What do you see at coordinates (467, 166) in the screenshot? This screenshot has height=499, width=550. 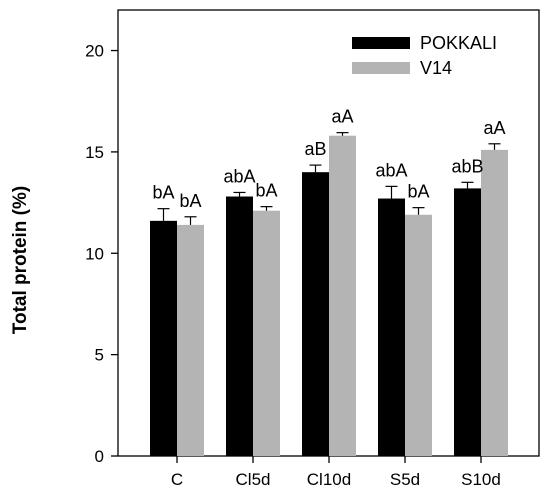 I see `significance-label: abB` at bounding box center [467, 166].